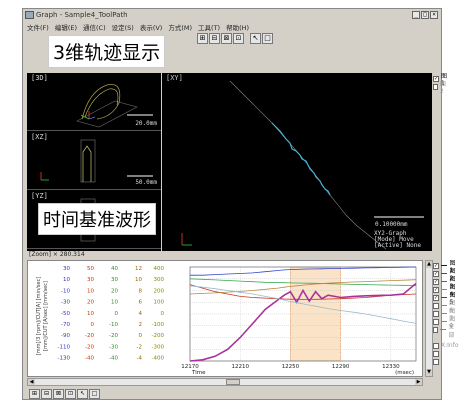  Describe the element at coordinates (436, 78) in the screenshot. I see `top-legend-checkbox: ✓` at that location.